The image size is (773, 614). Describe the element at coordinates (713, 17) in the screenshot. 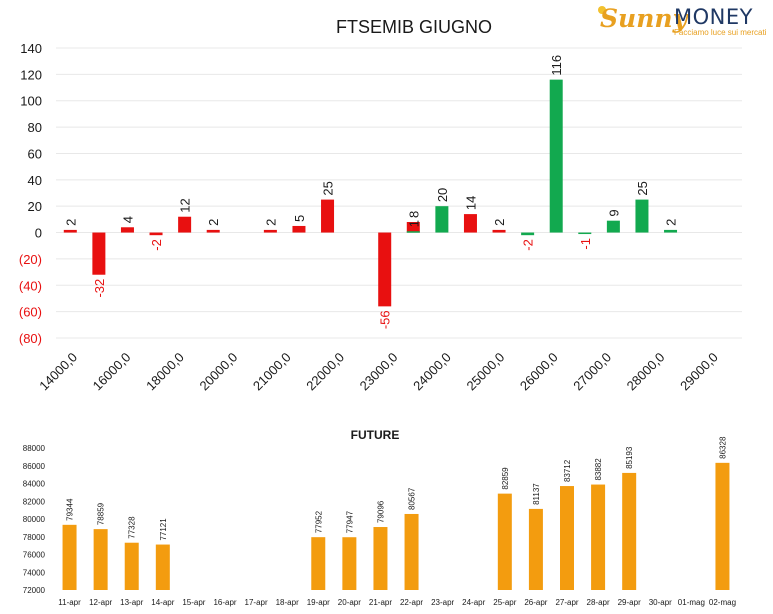

I see `logo-brand-right: MONEY` at that location.